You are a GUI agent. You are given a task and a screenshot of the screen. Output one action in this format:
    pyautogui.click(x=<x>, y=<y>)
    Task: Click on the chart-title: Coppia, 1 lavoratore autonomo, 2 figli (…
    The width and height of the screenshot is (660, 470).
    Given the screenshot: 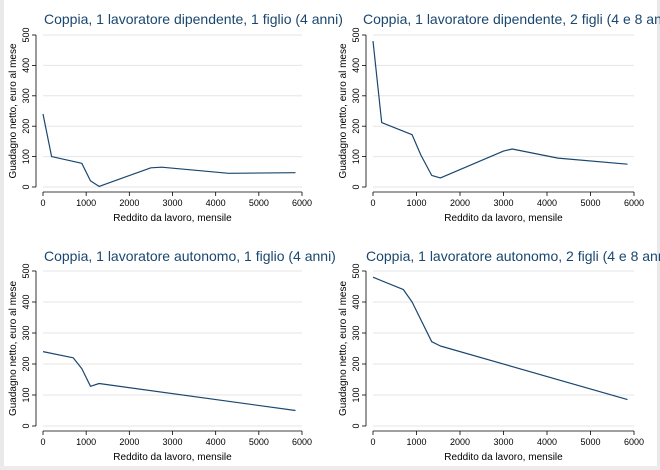 What is the action you would take?
    pyautogui.click(x=513, y=256)
    